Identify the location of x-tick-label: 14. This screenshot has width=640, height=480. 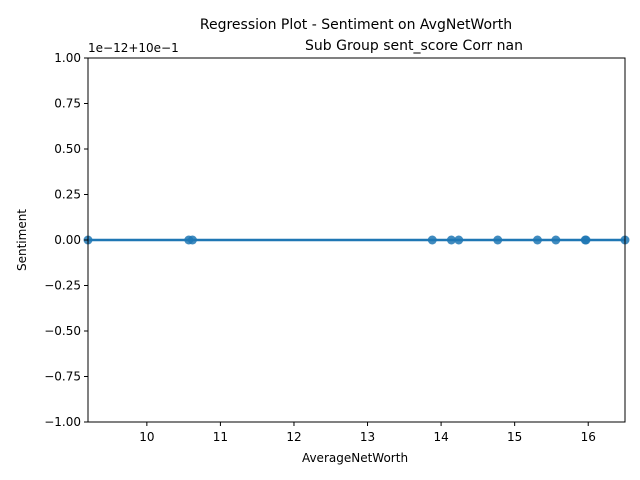
(440, 437).